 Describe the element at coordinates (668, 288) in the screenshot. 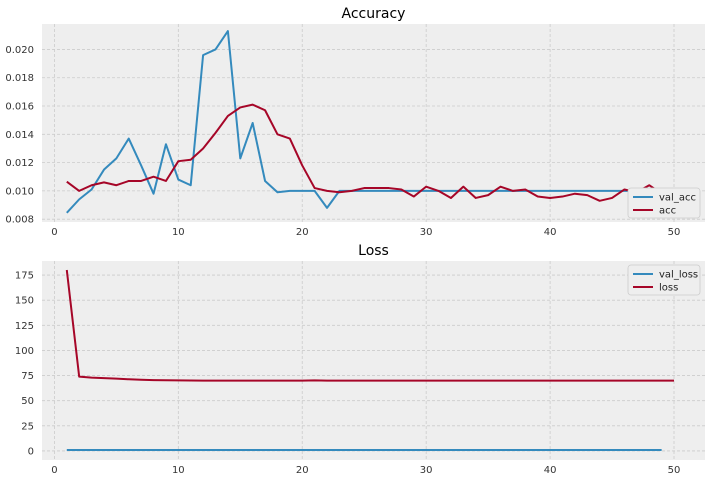

I see `loss-legend-label-loss: loss` at that location.